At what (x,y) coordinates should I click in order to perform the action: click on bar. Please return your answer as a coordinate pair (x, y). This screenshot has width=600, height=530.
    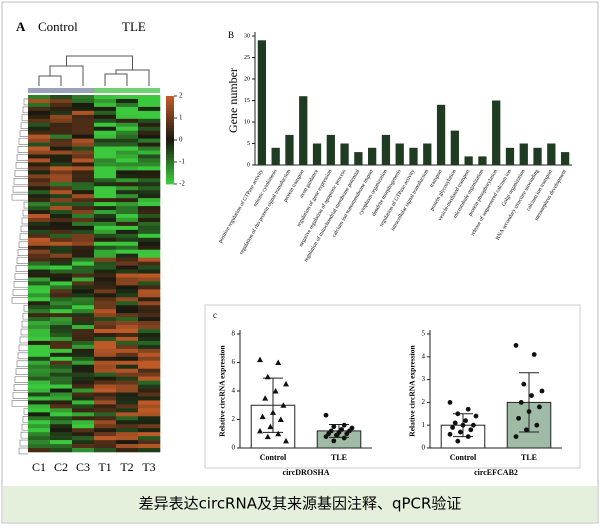
    Looking at the image, I should click on (386, 149).